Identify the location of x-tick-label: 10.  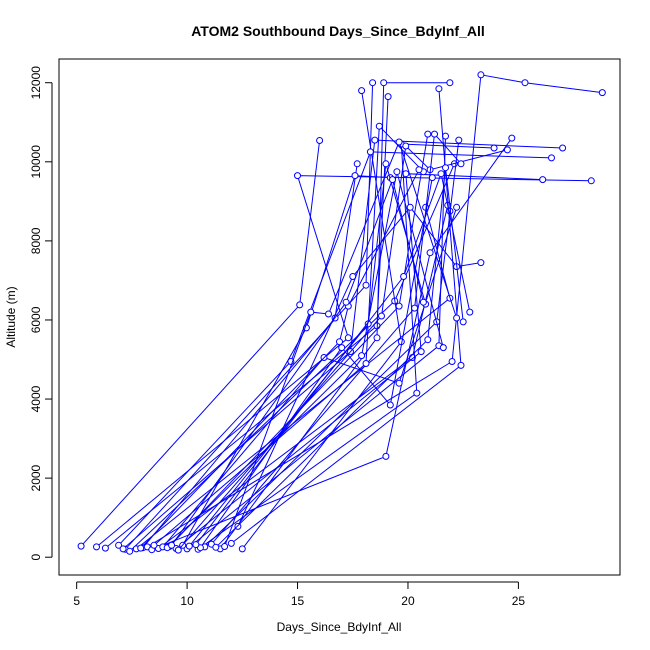
(187, 601).